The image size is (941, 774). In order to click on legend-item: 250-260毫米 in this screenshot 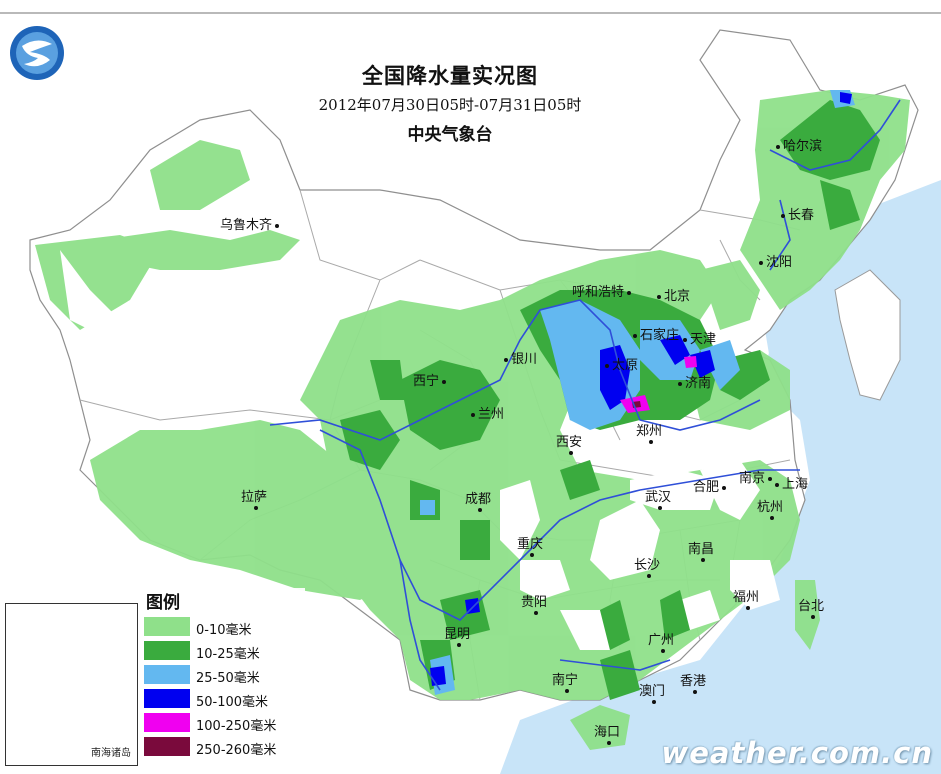, I will do `click(224, 747)`.